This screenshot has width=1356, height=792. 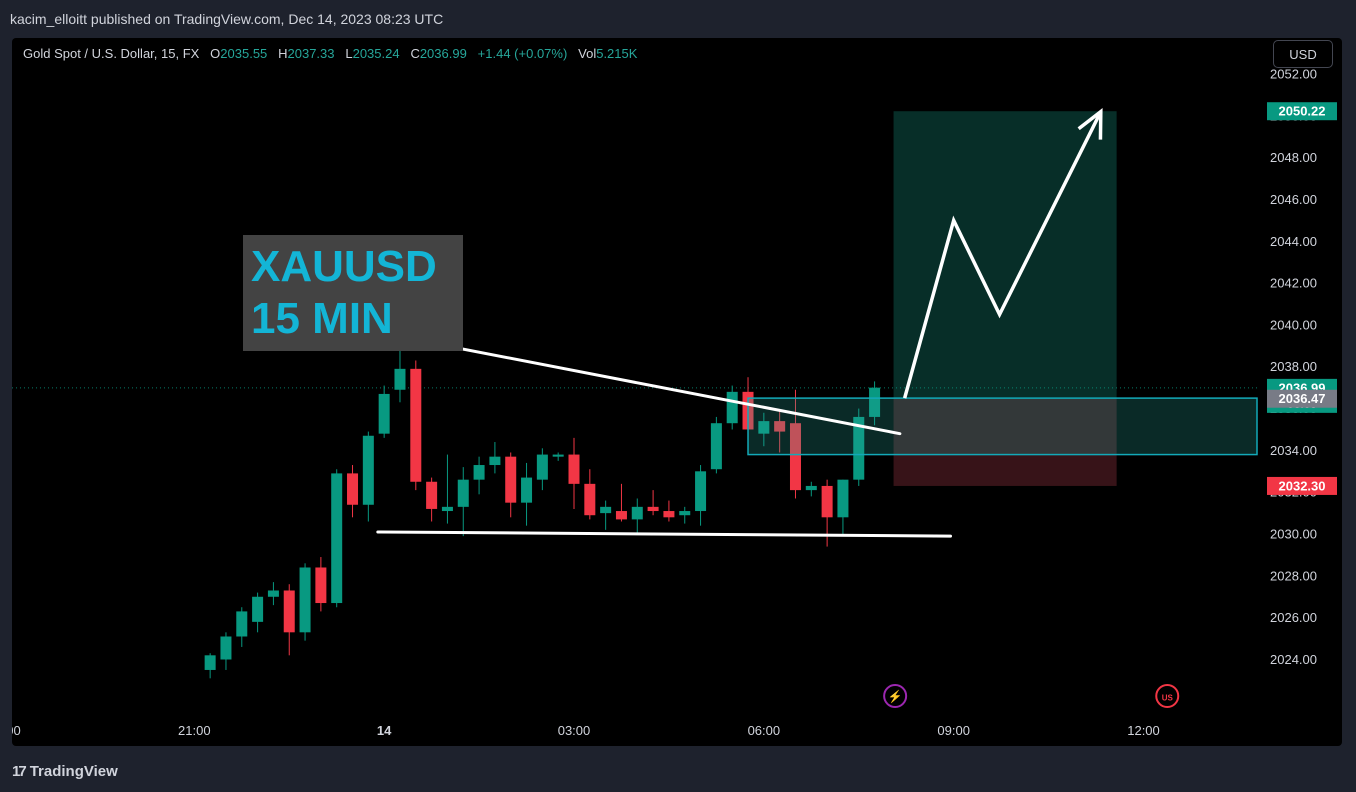 I want to click on footer: 17 TradingView, so click(x=678, y=769).